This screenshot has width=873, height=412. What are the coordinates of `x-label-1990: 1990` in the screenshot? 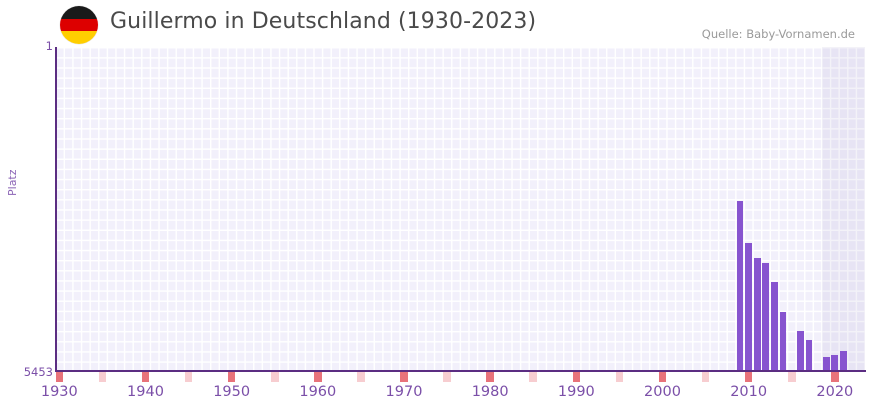 It's located at (576, 392).